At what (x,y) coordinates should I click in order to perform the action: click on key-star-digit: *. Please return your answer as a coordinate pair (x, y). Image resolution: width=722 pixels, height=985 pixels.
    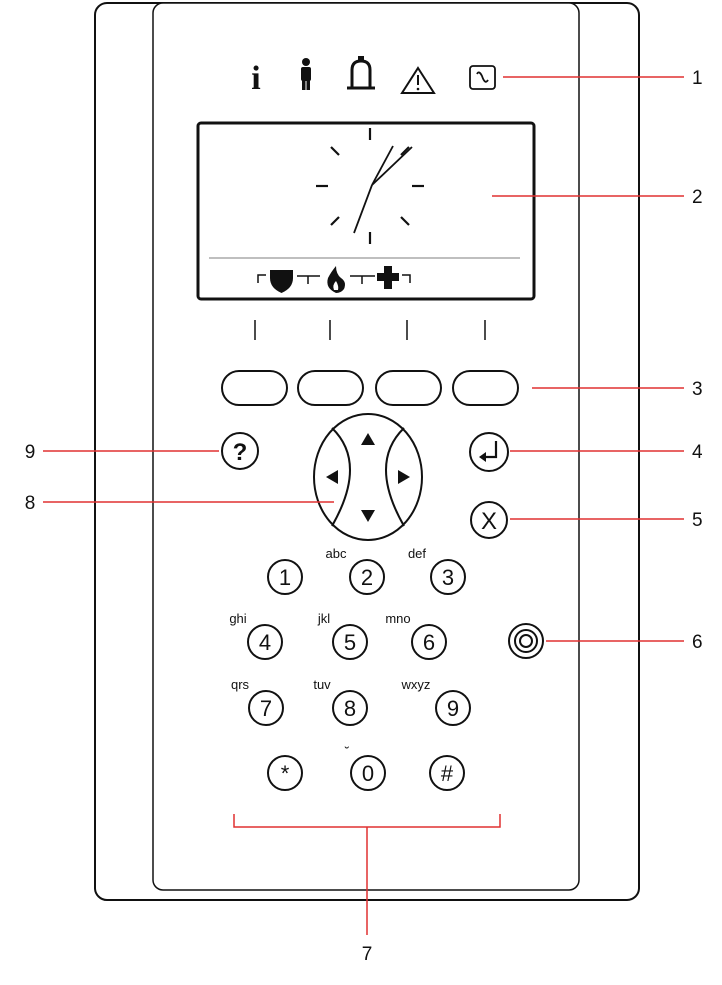
    Looking at the image, I should click on (285, 773).